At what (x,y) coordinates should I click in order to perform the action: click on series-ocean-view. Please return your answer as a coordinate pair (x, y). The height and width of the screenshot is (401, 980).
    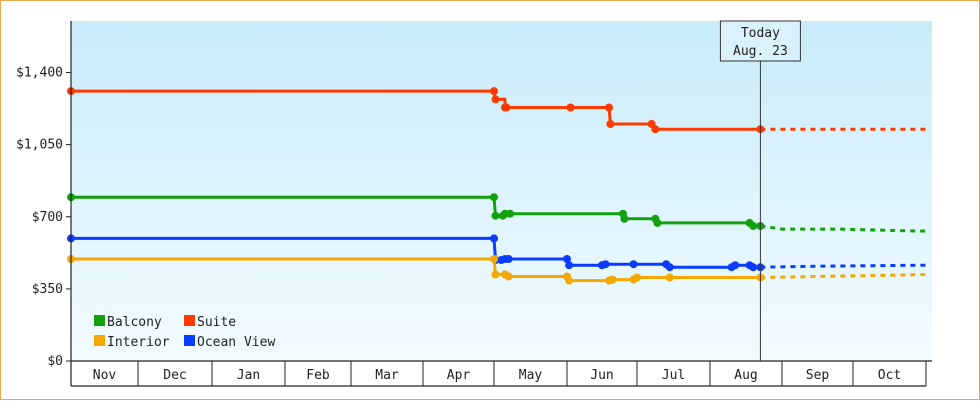
    Looking at the image, I should click on (497, 253).